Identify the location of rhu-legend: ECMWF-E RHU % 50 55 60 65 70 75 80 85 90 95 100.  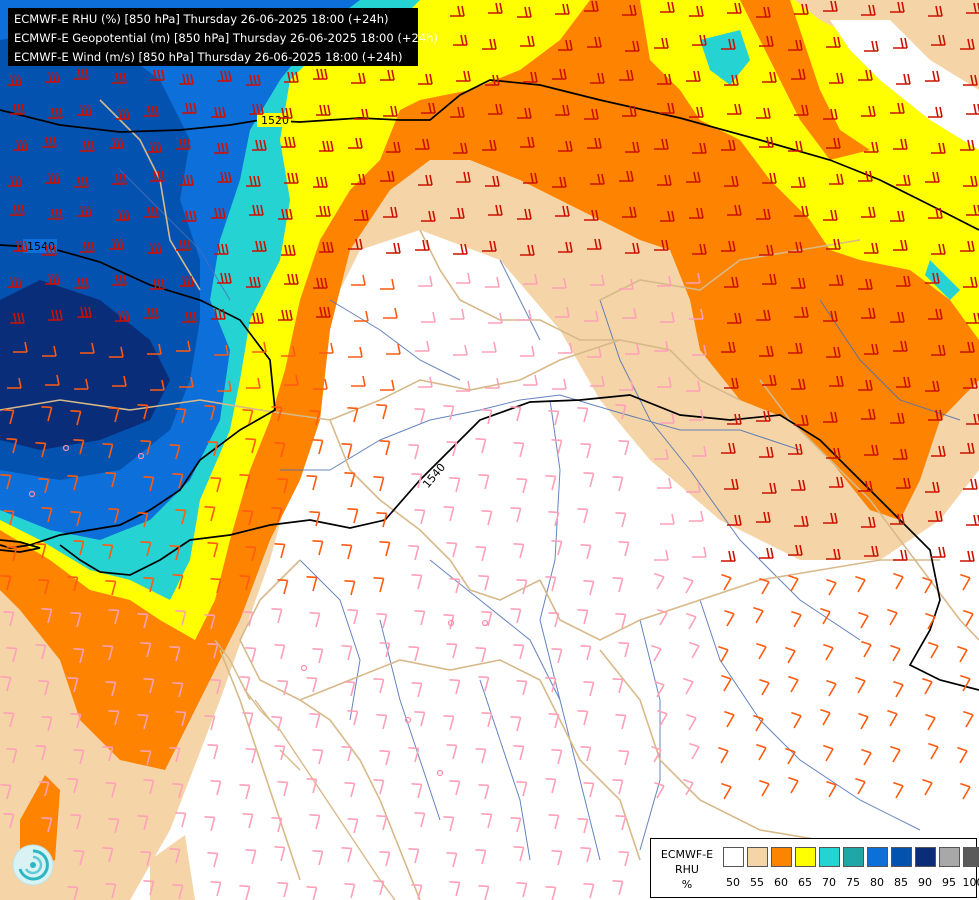
(814, 868).